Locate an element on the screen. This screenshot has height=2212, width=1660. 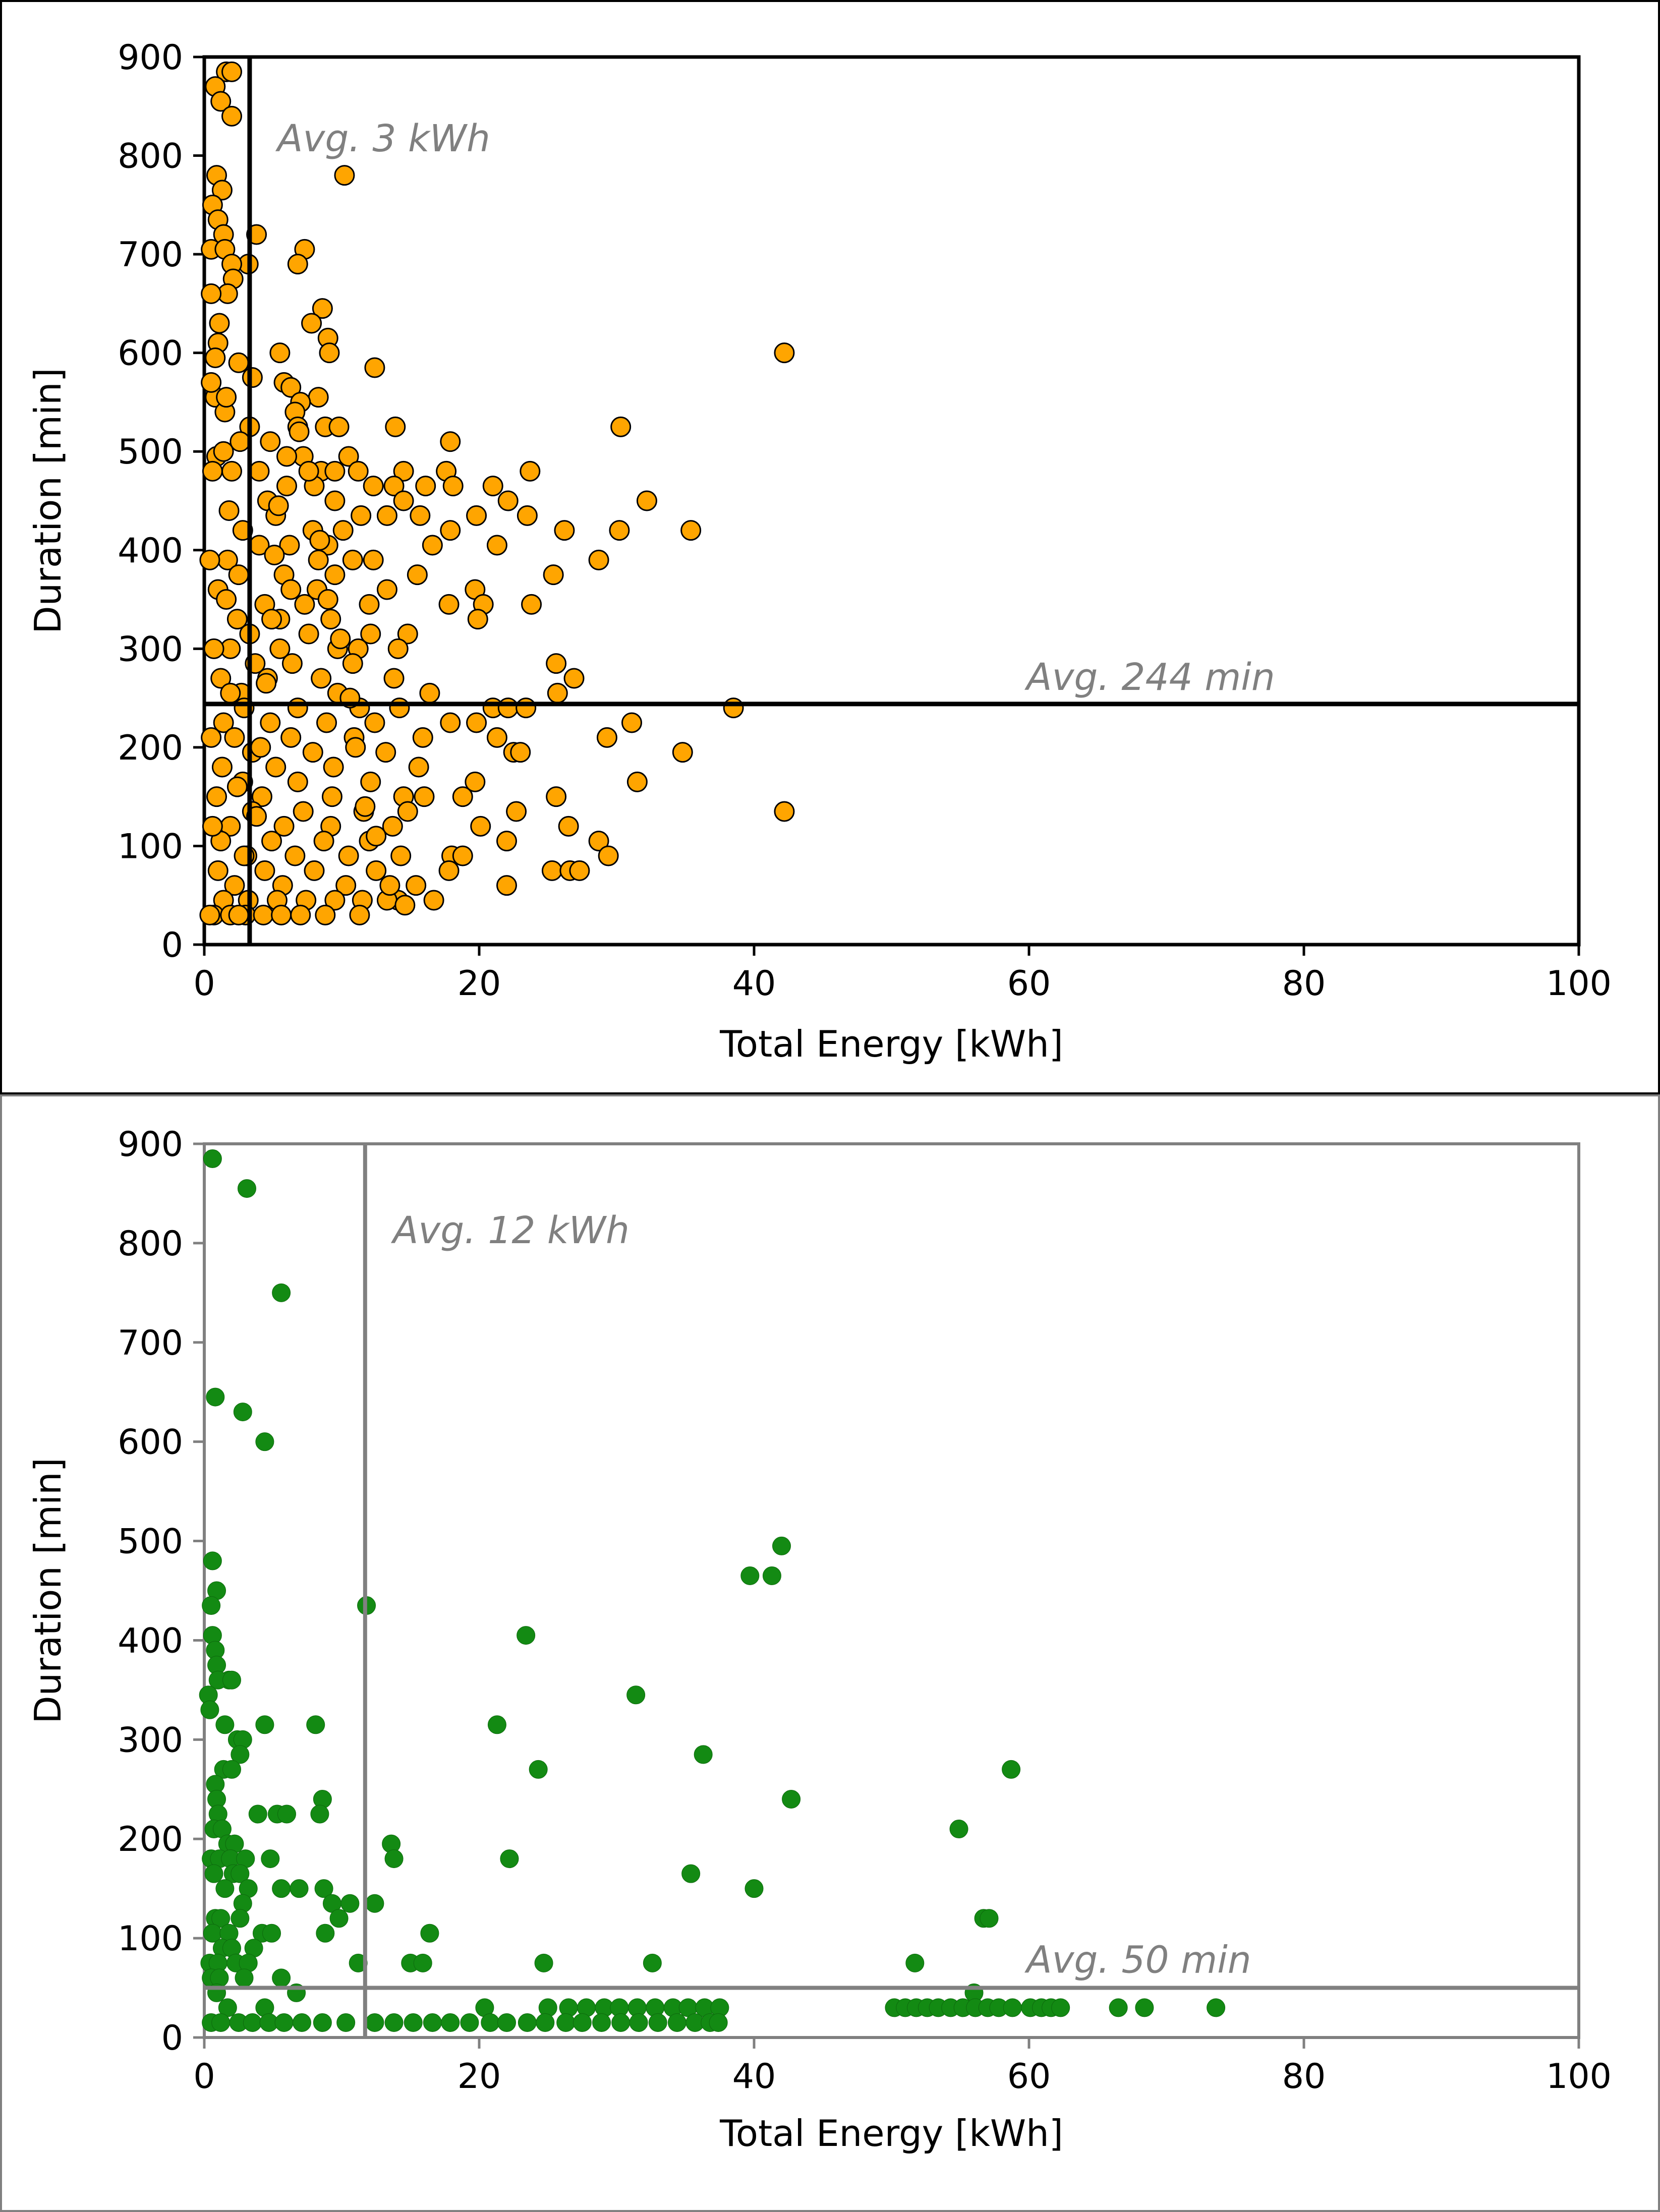
scatter-points is located at coordinates (497, 493).